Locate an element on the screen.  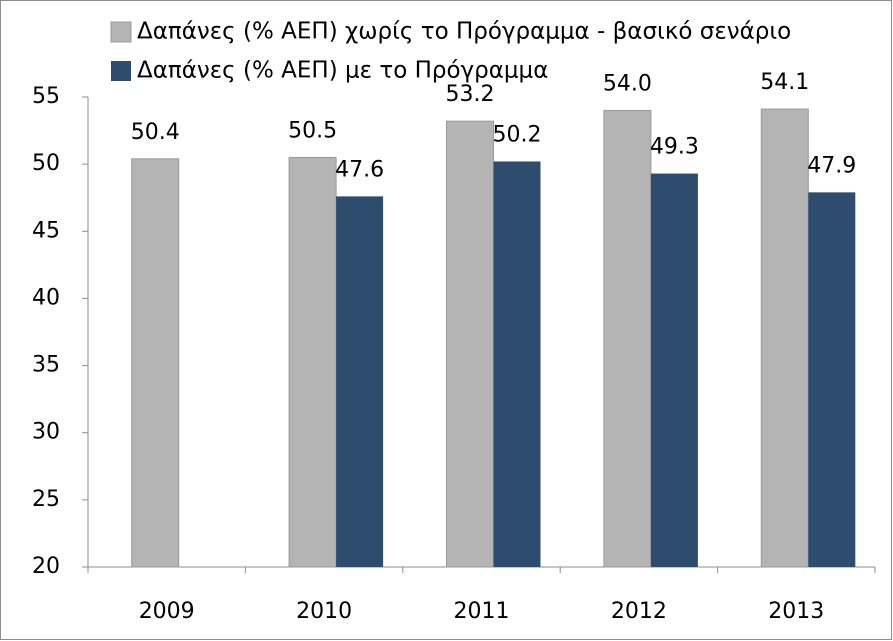
x-tick-label: 2013 is located at coordinates (796, 611).